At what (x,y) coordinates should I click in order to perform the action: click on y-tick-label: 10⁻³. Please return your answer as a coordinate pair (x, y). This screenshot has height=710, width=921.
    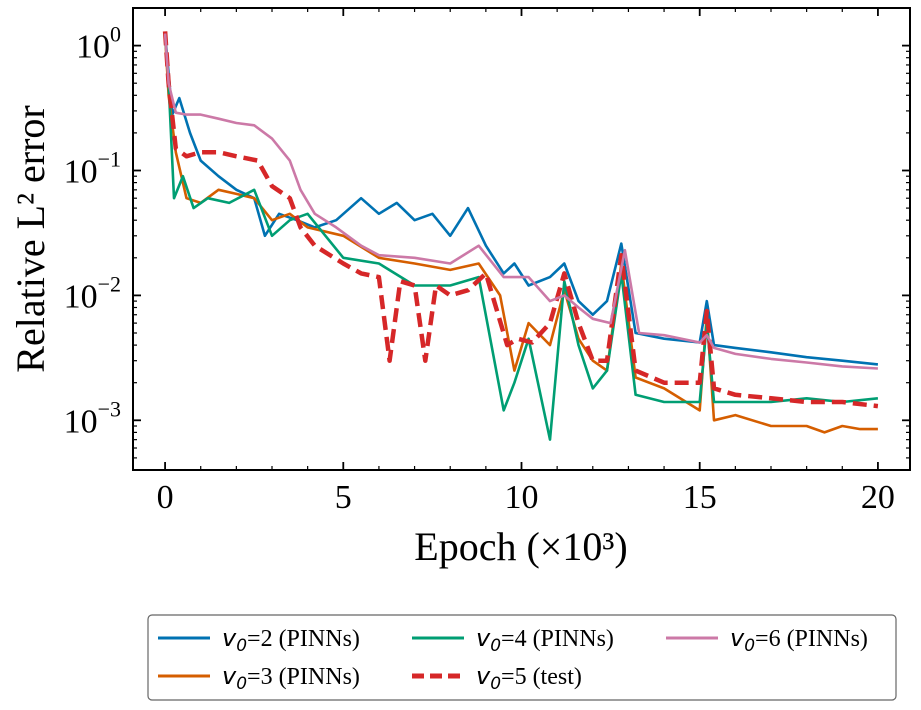
    Looking at the image, I should click on (92, 418).